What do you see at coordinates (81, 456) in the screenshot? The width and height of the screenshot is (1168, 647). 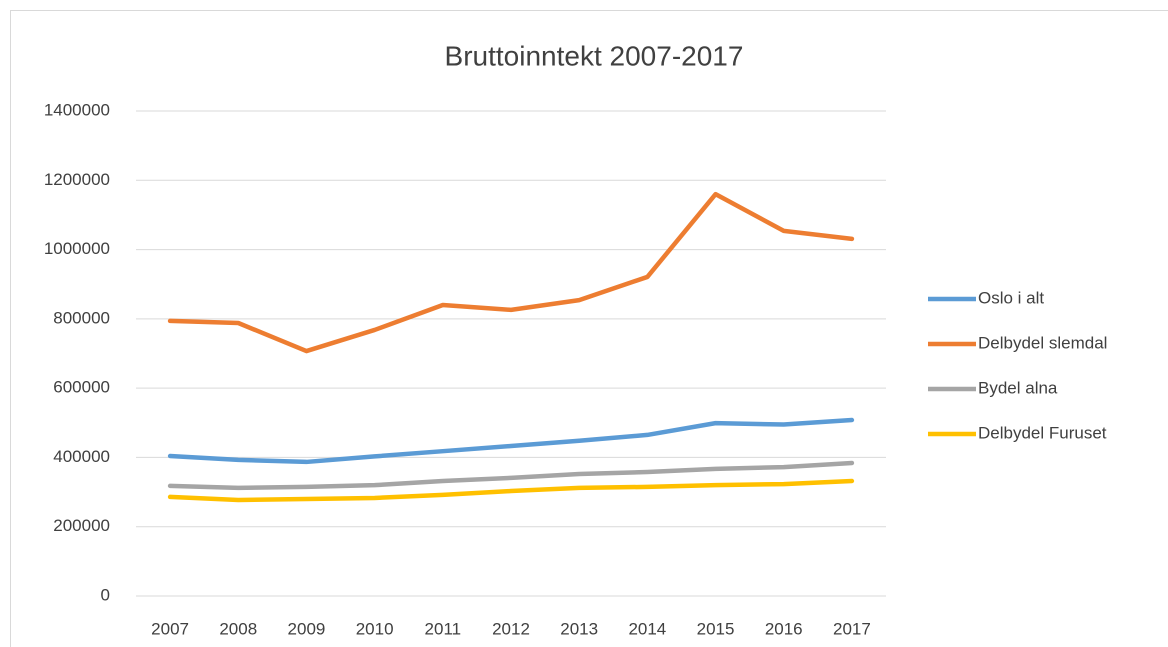 I see `y-tick-label: 400000` at bounding box center [81, 456].